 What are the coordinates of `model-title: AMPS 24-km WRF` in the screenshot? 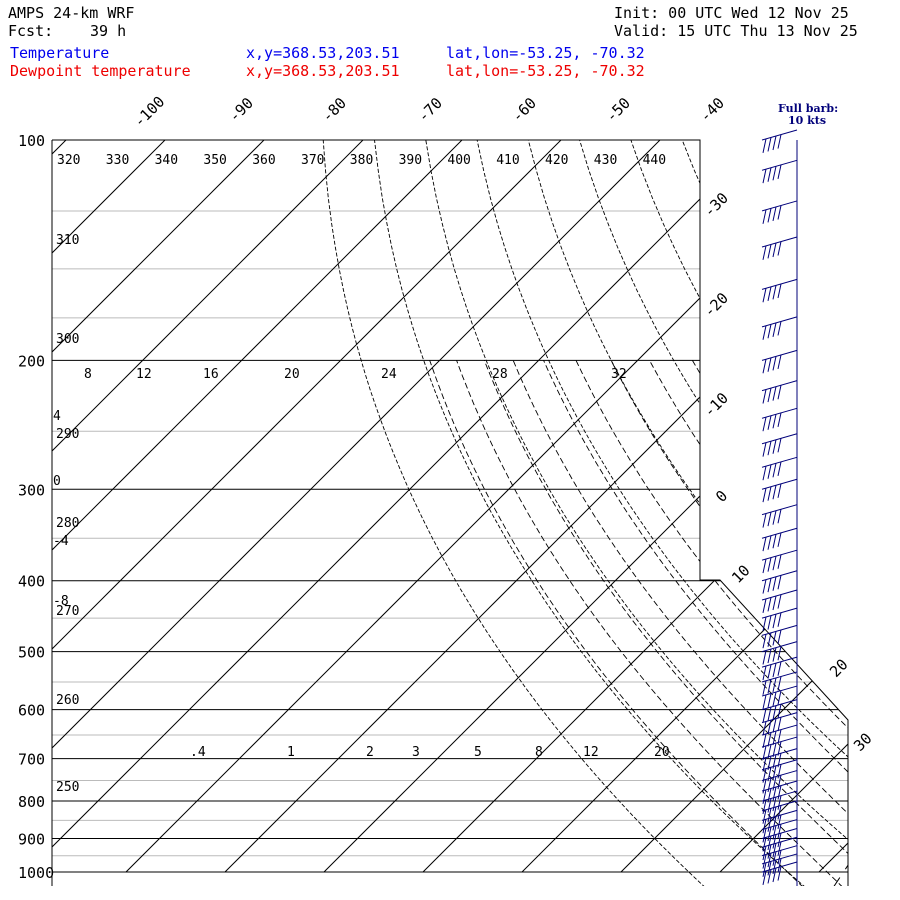 It's located at (71, 13).